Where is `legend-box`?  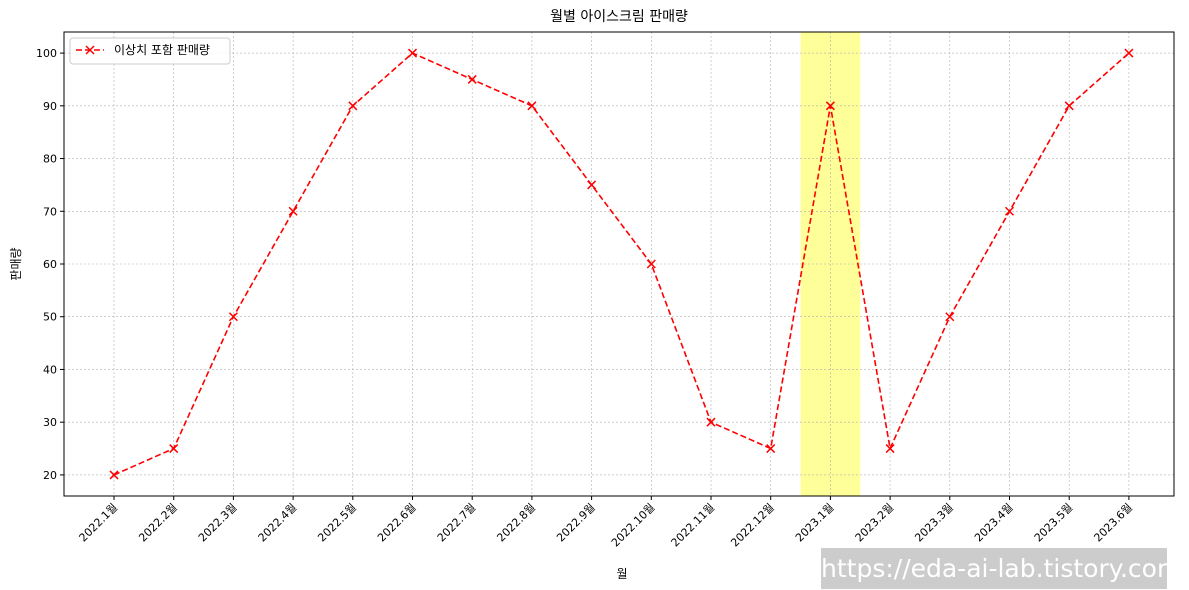
legend-box is located at coordinates (150, 51).